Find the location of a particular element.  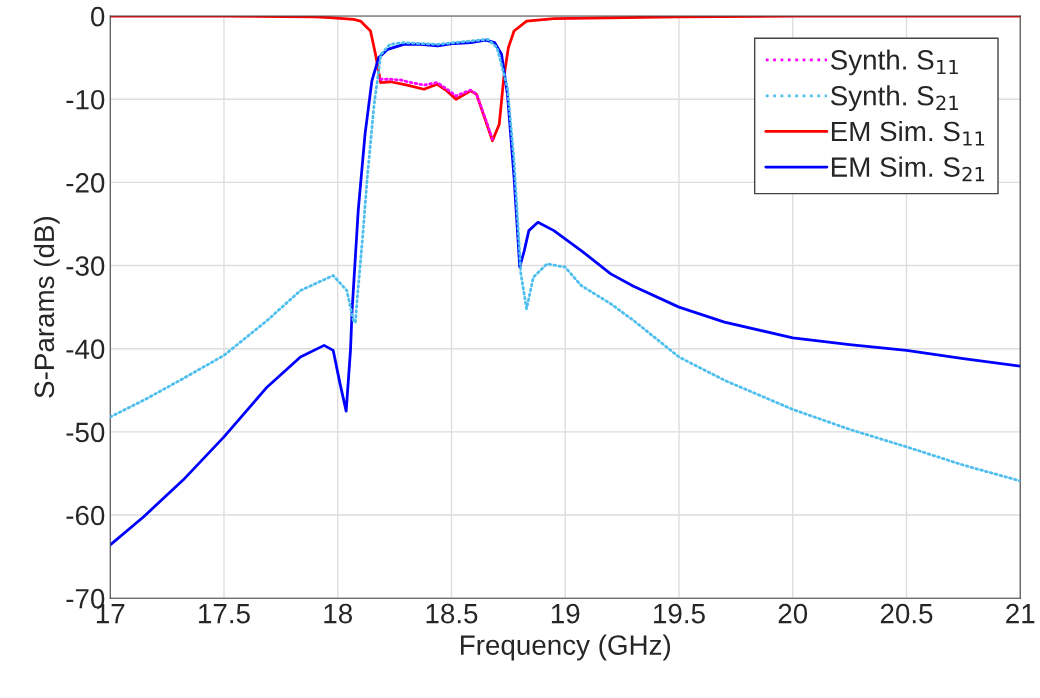

y-axis-title: S-Params (dB) is located at coordinates (46, 307).